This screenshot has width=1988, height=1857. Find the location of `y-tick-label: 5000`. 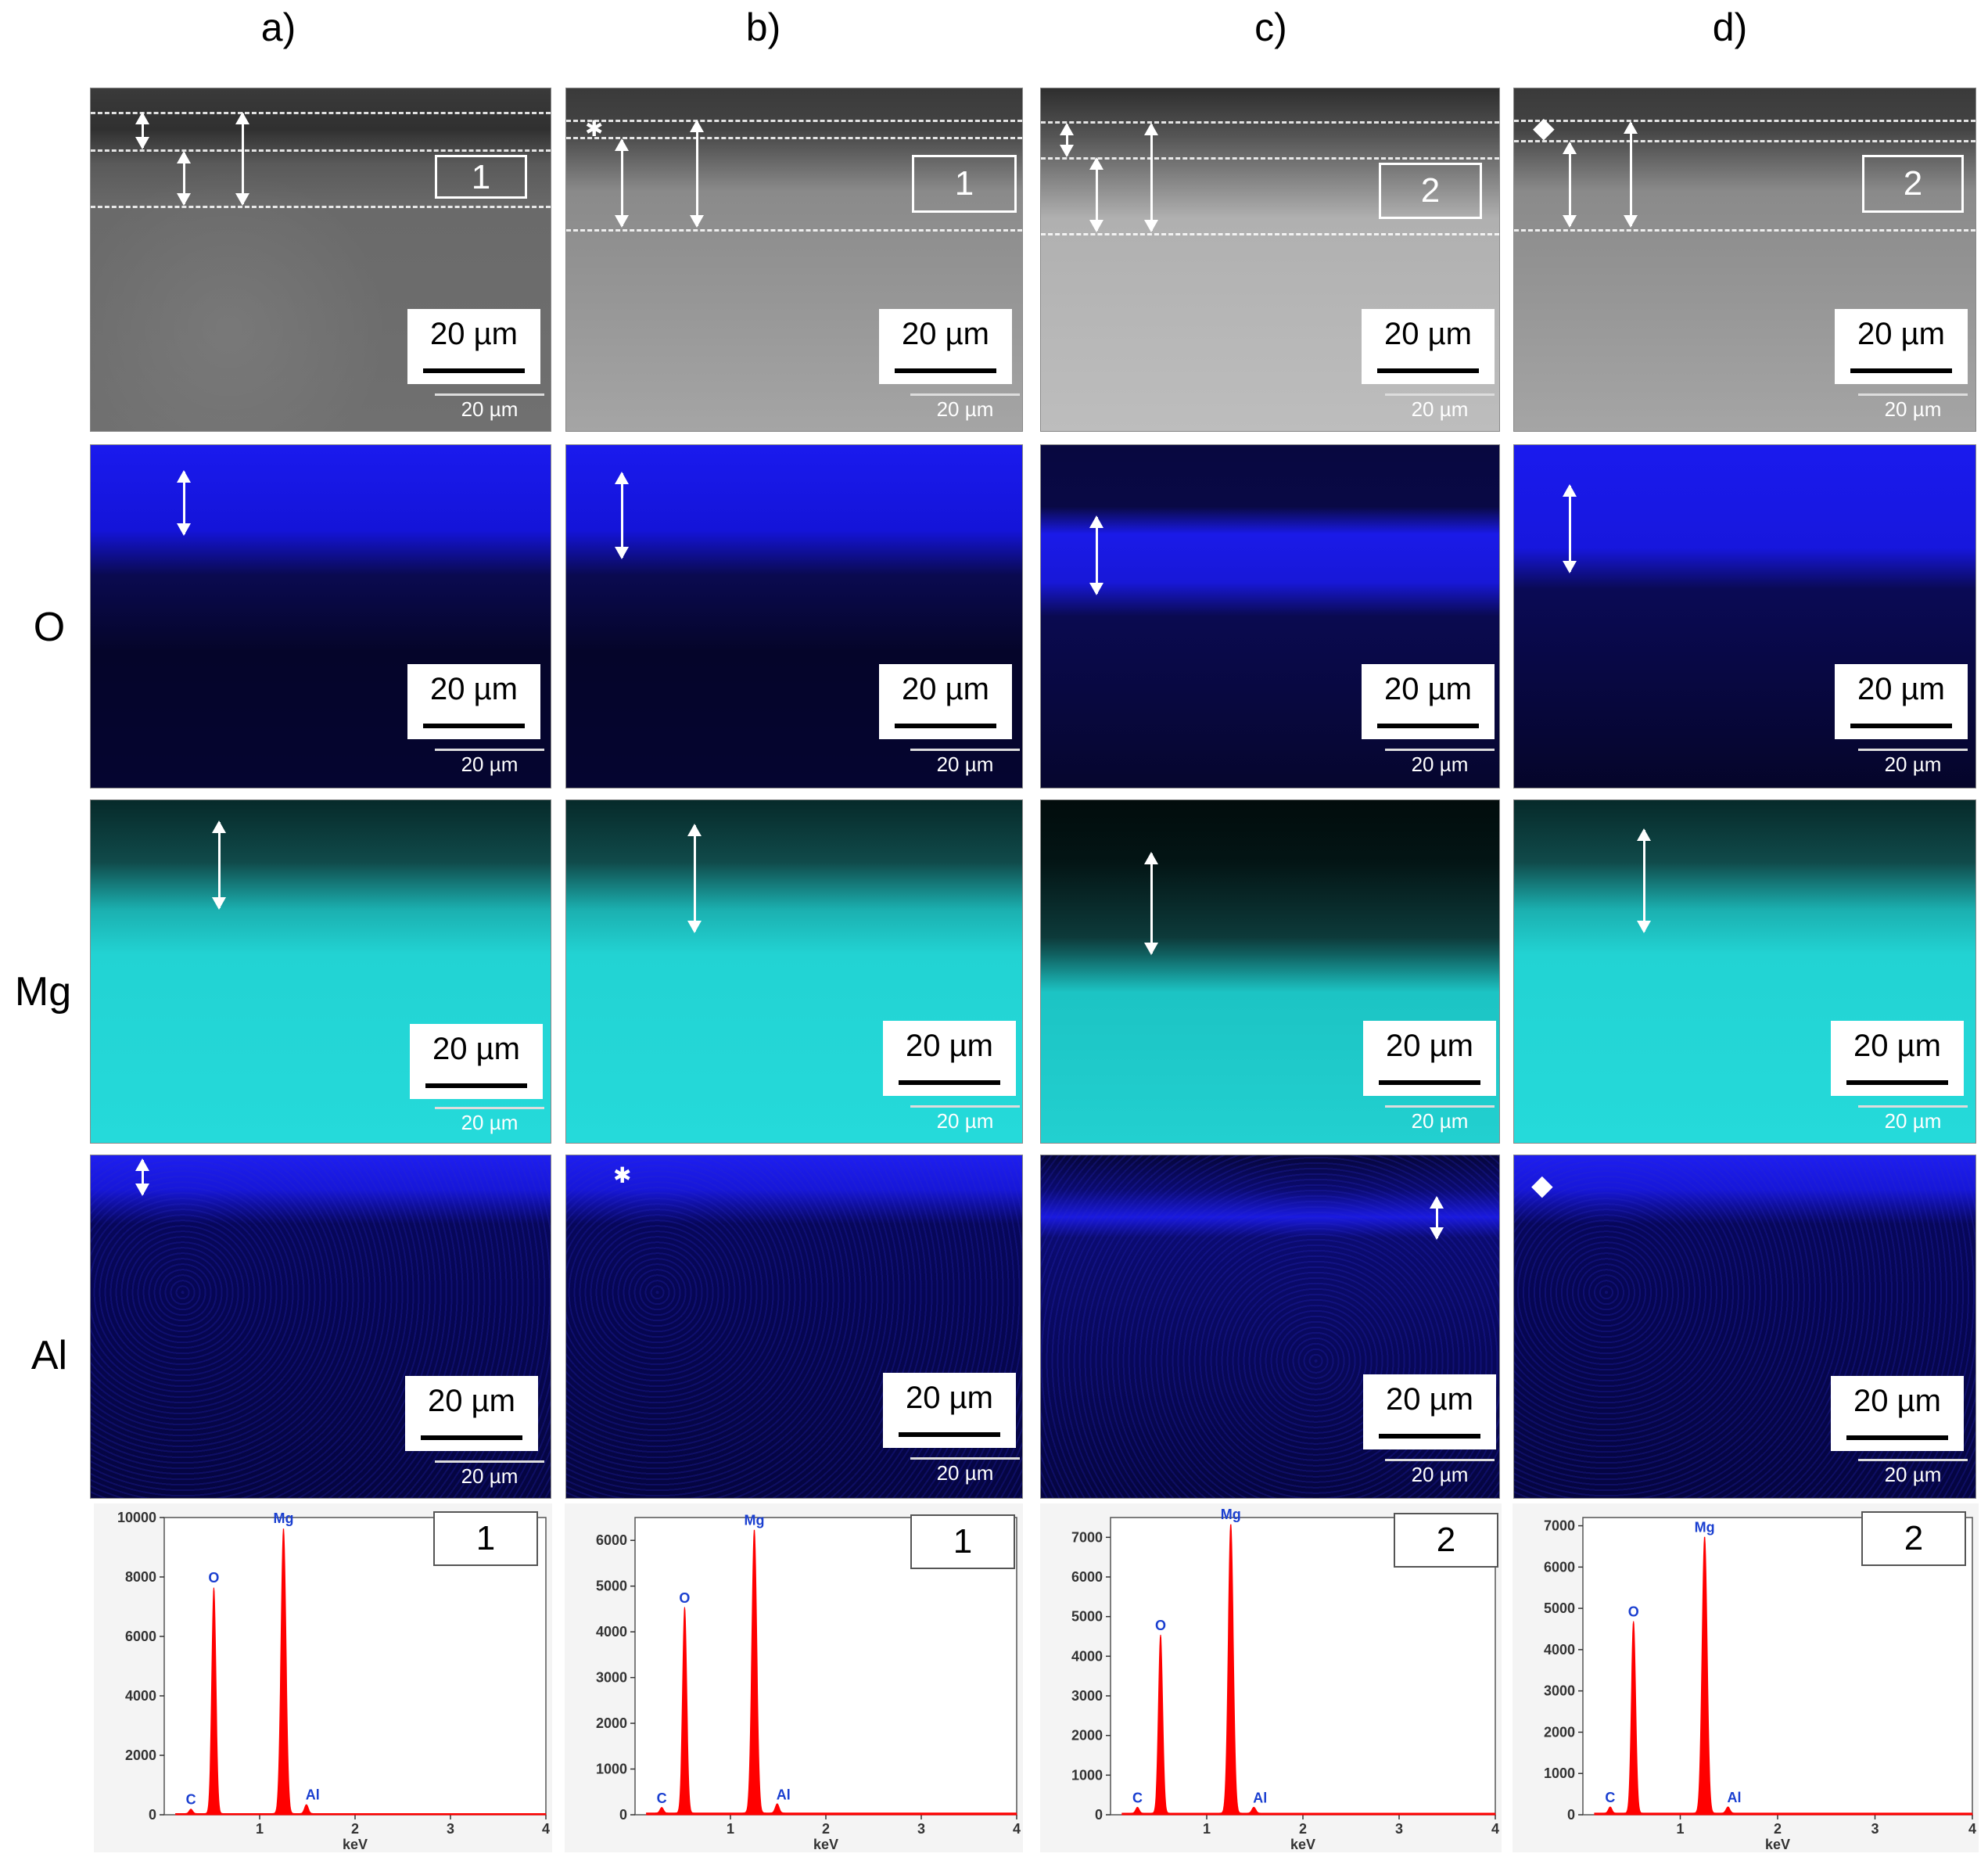

y-tick-label: 5000 is located at coordinates (1087, 1617).